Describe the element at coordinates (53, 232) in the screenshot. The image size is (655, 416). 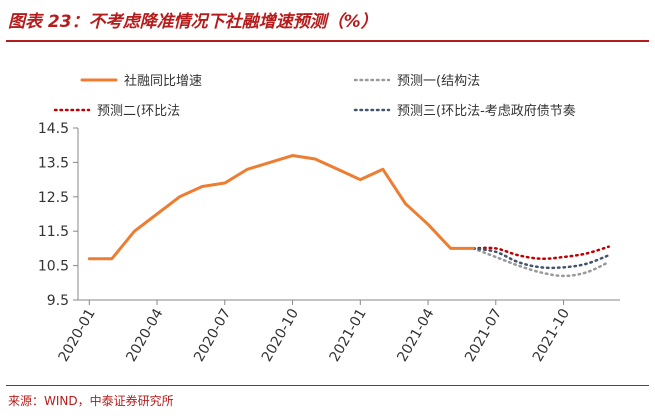
I see `y-tick-label: 11.5` at that location.